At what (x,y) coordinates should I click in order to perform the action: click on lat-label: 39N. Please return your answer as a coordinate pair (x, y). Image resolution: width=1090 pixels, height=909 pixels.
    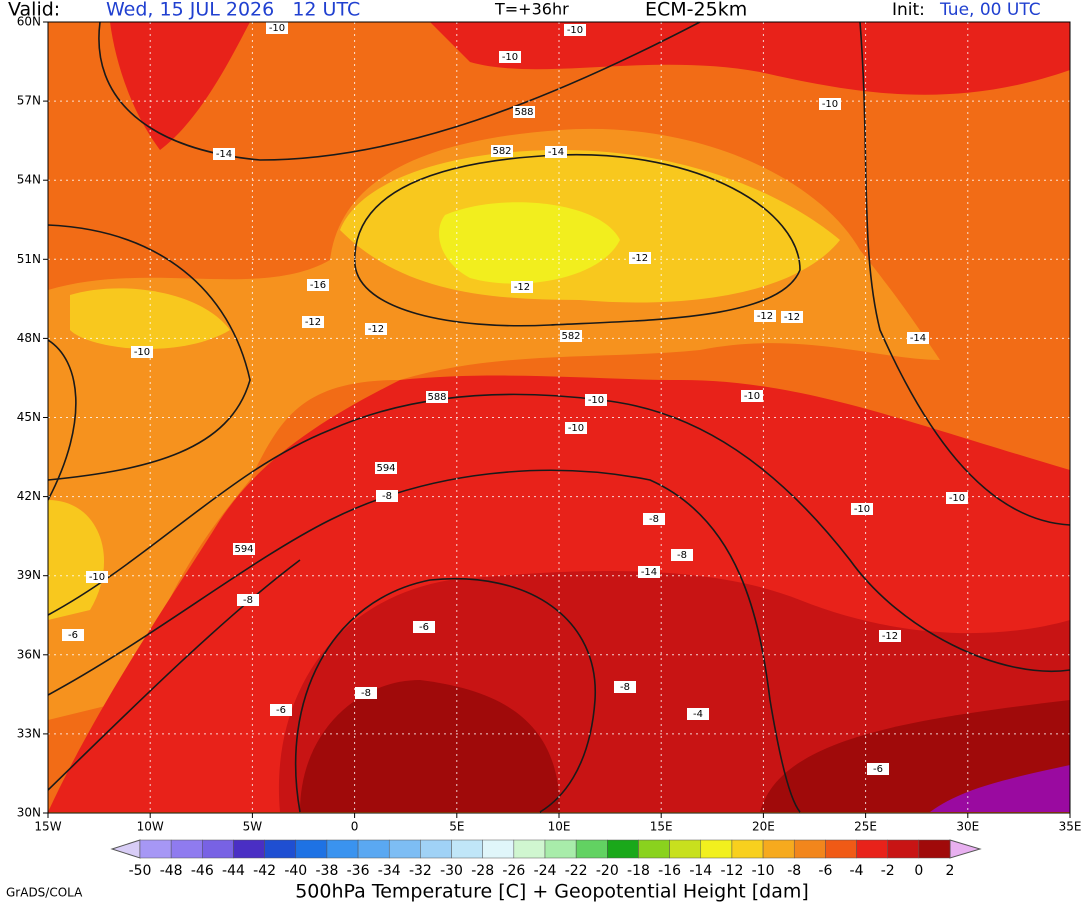
    Looking at the image, I should click on (29, 575).